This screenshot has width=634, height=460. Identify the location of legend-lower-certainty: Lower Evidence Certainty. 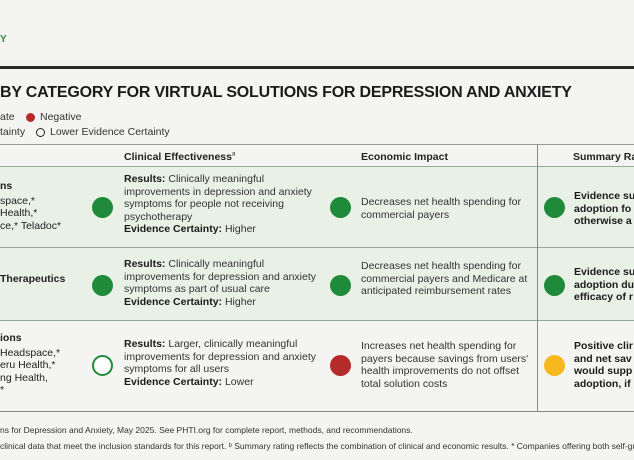
(103, 132).